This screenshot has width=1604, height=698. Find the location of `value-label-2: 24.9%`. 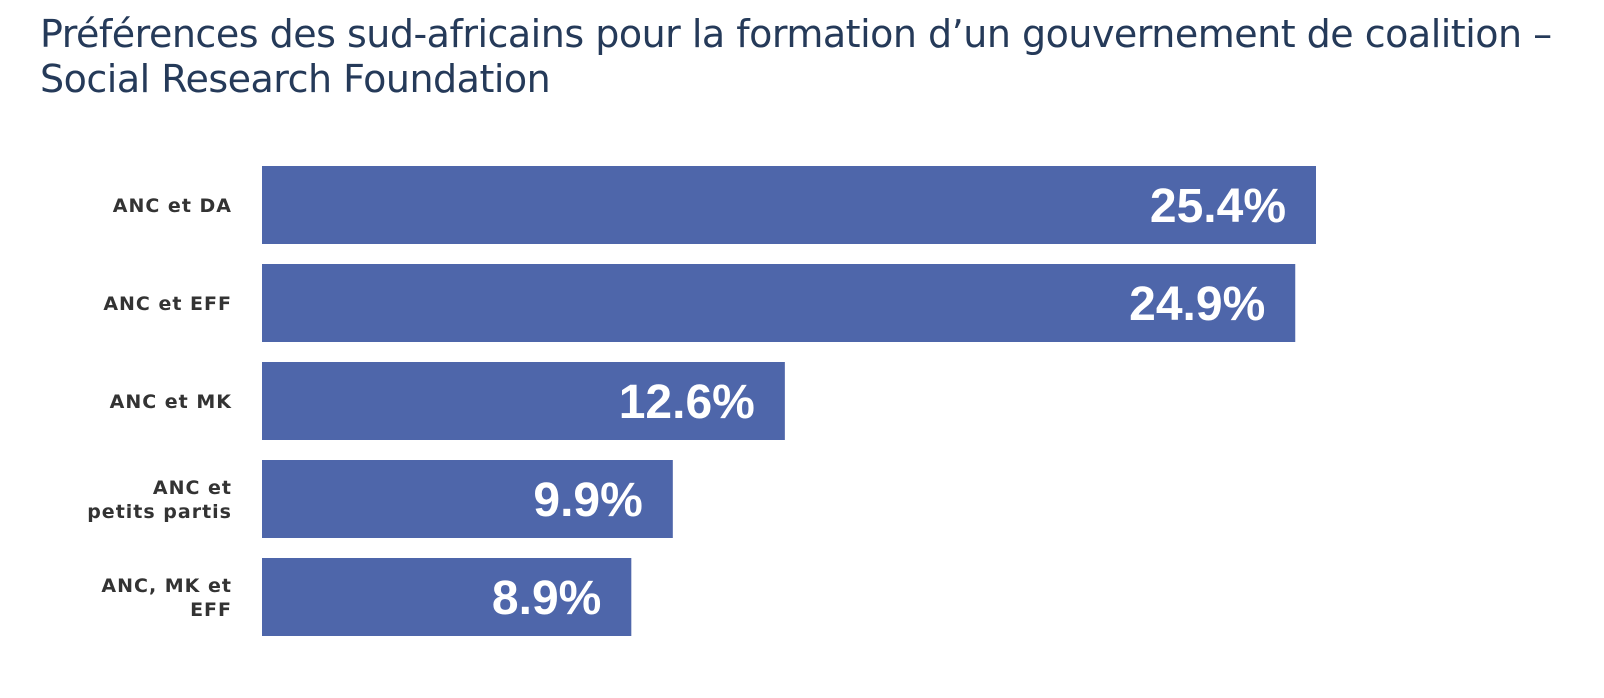

value-label-2: 24.9% is located at coordinates (1197, 304).